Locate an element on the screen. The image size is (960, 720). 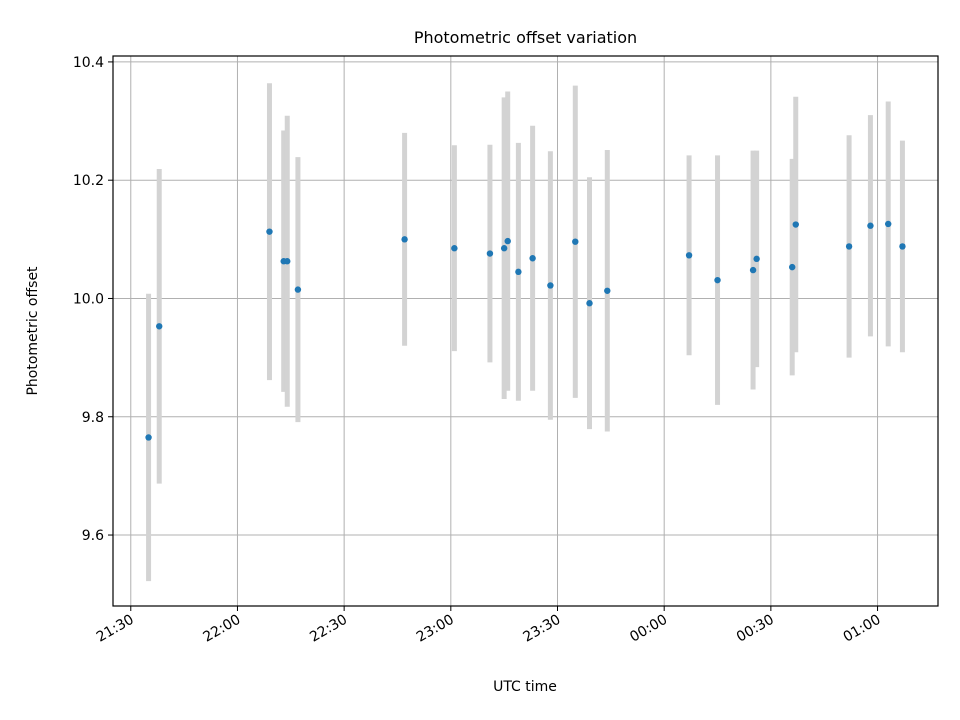
y-axis-label: Photometric offset is located at coordinates (33, 331).